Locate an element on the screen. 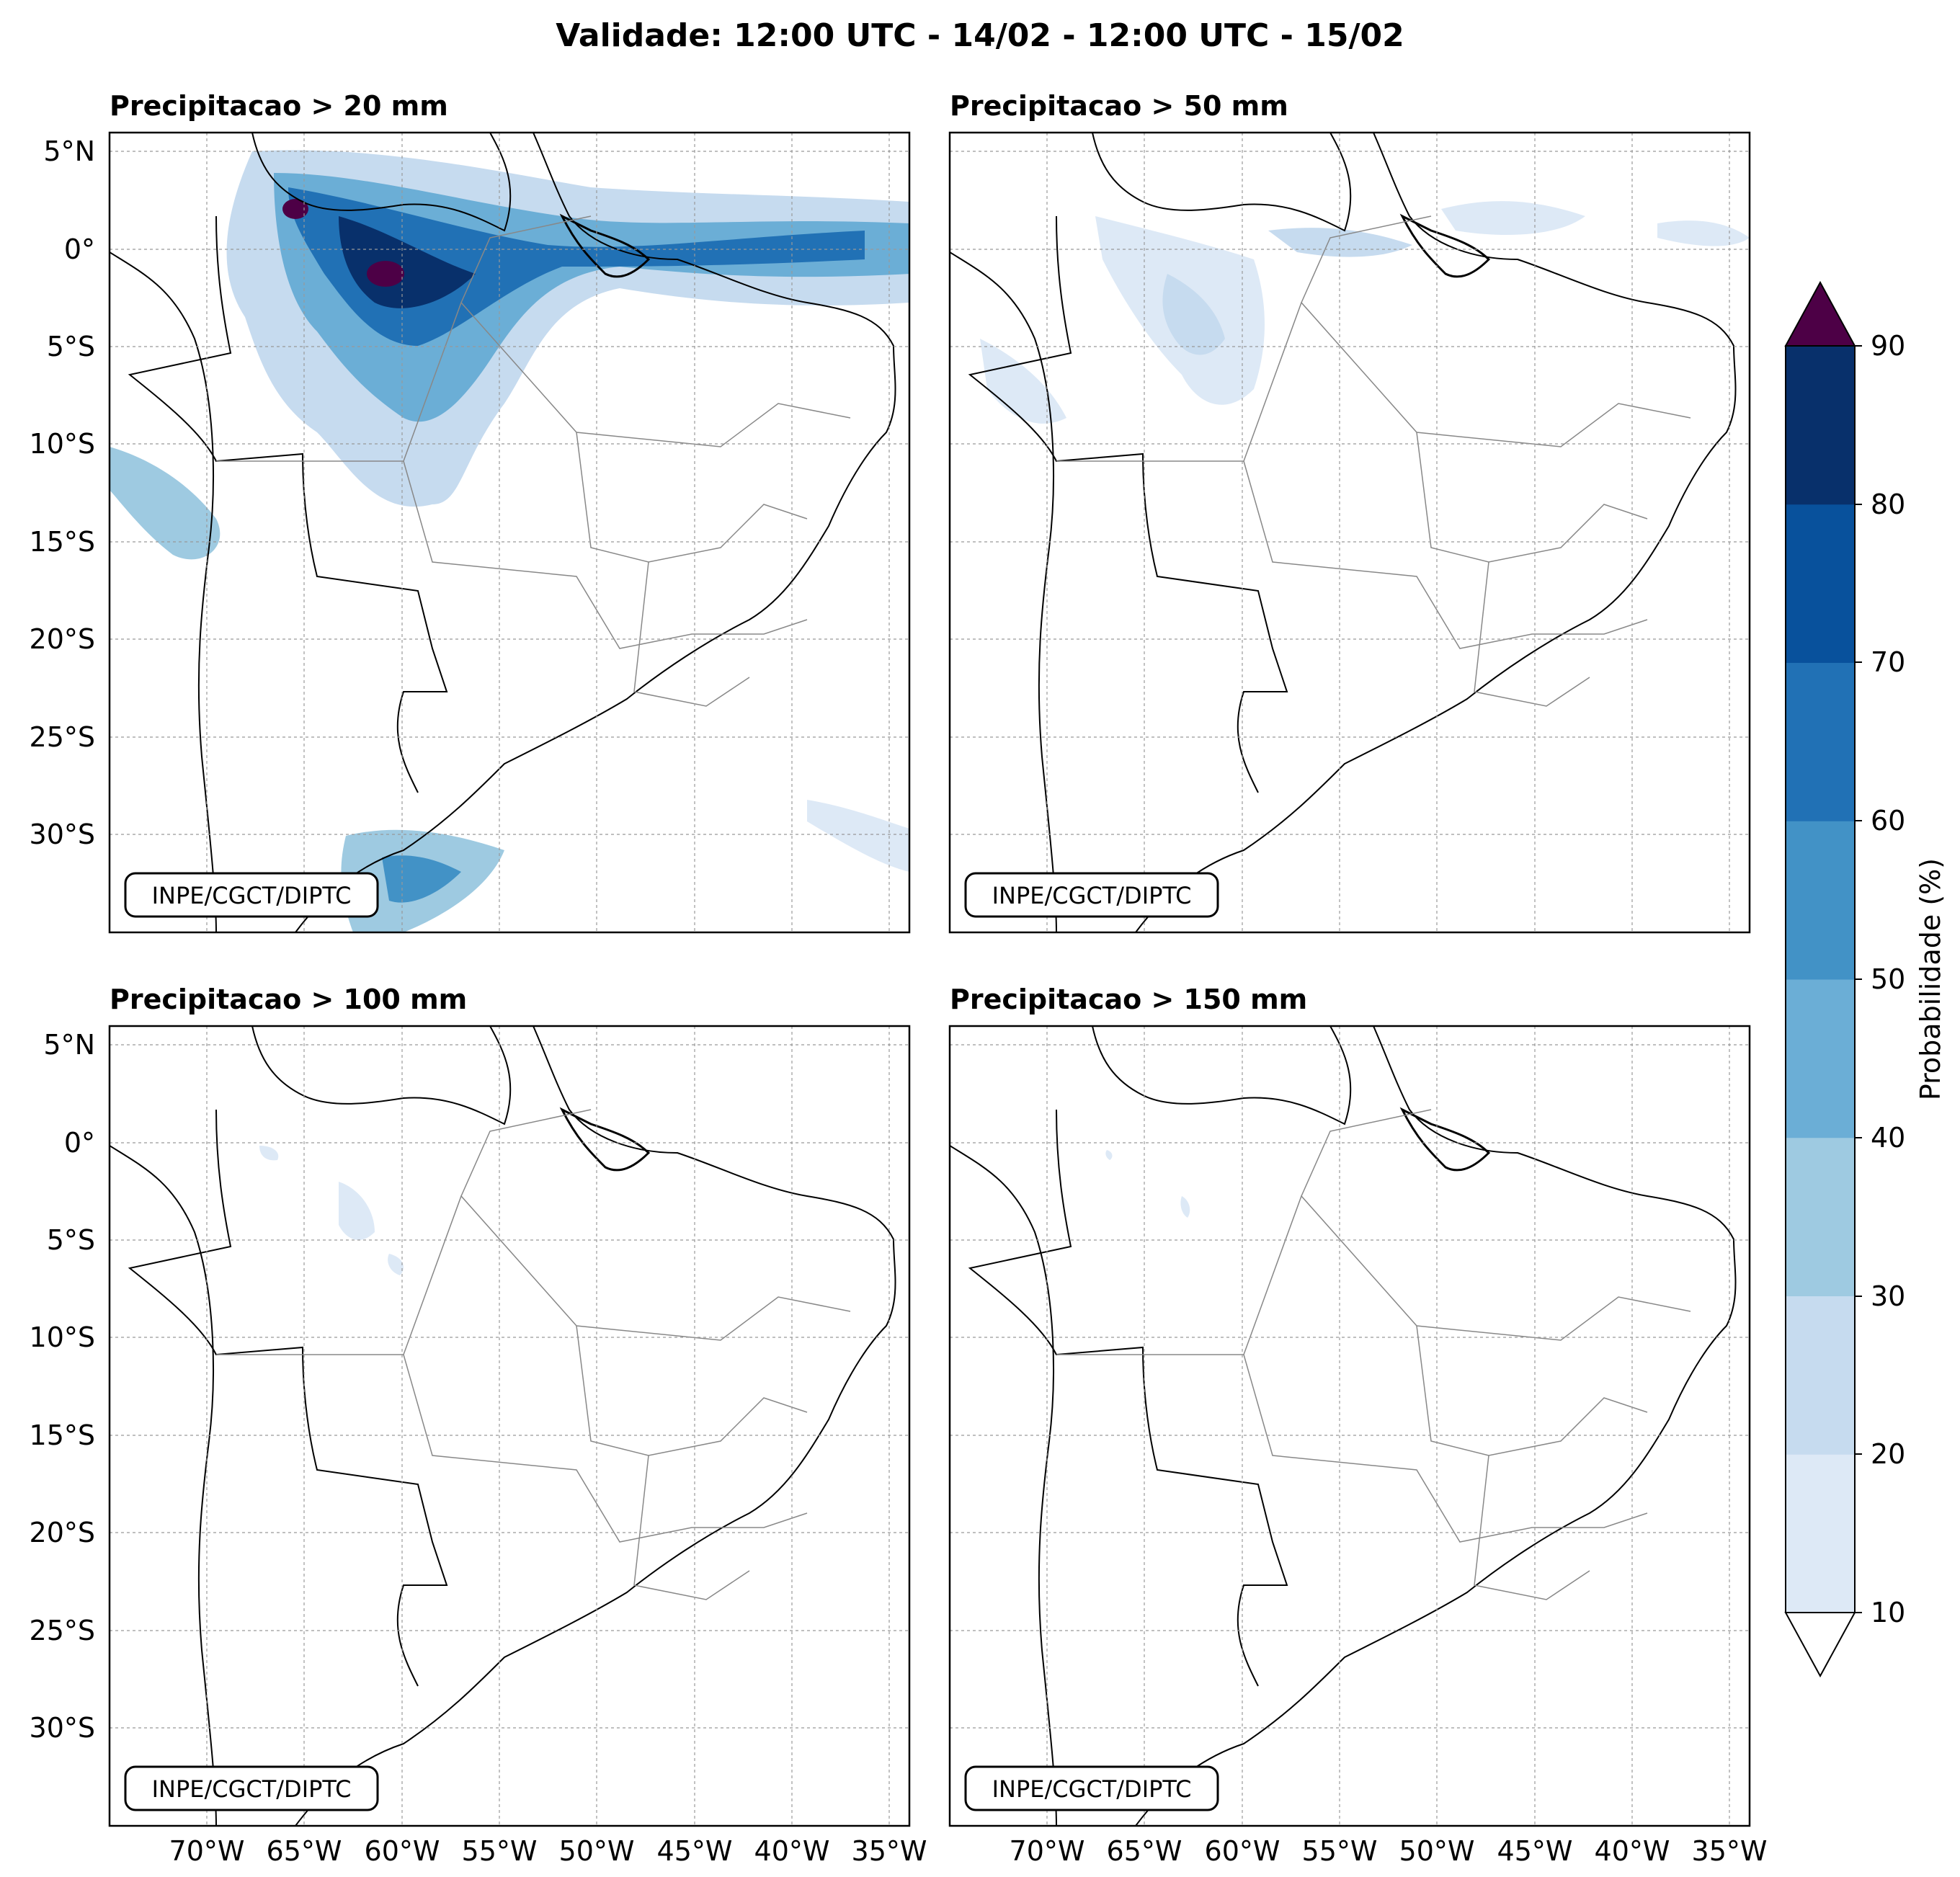  lon-label: 35°W is located at coordinates (889, 1851).